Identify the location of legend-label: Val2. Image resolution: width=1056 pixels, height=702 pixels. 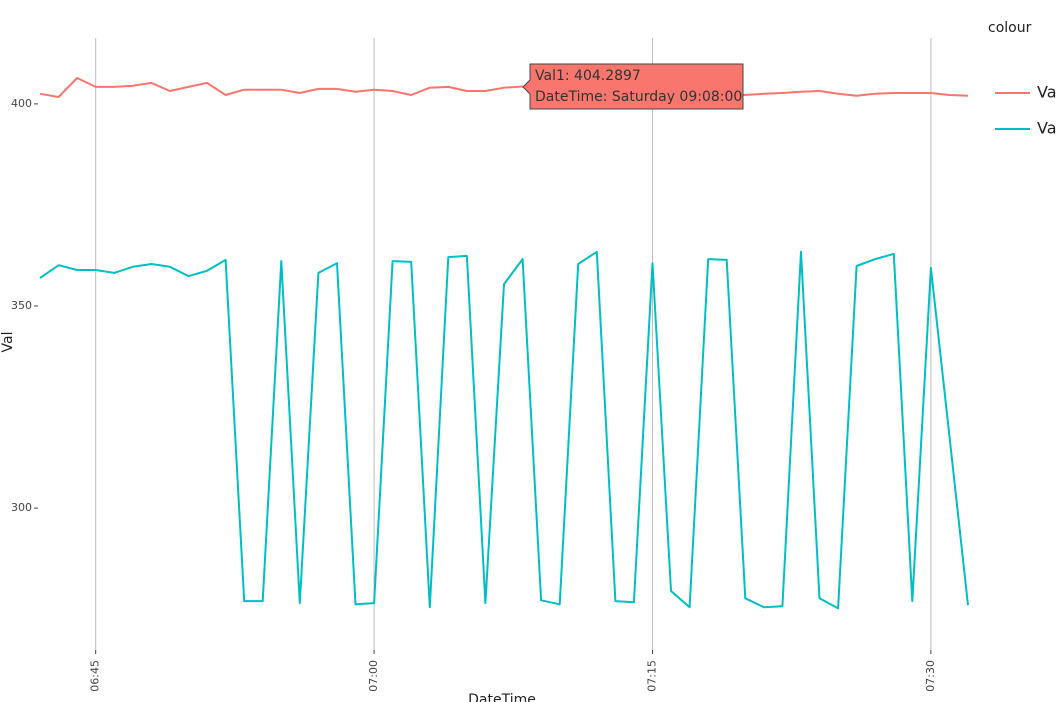
(1046, 128).